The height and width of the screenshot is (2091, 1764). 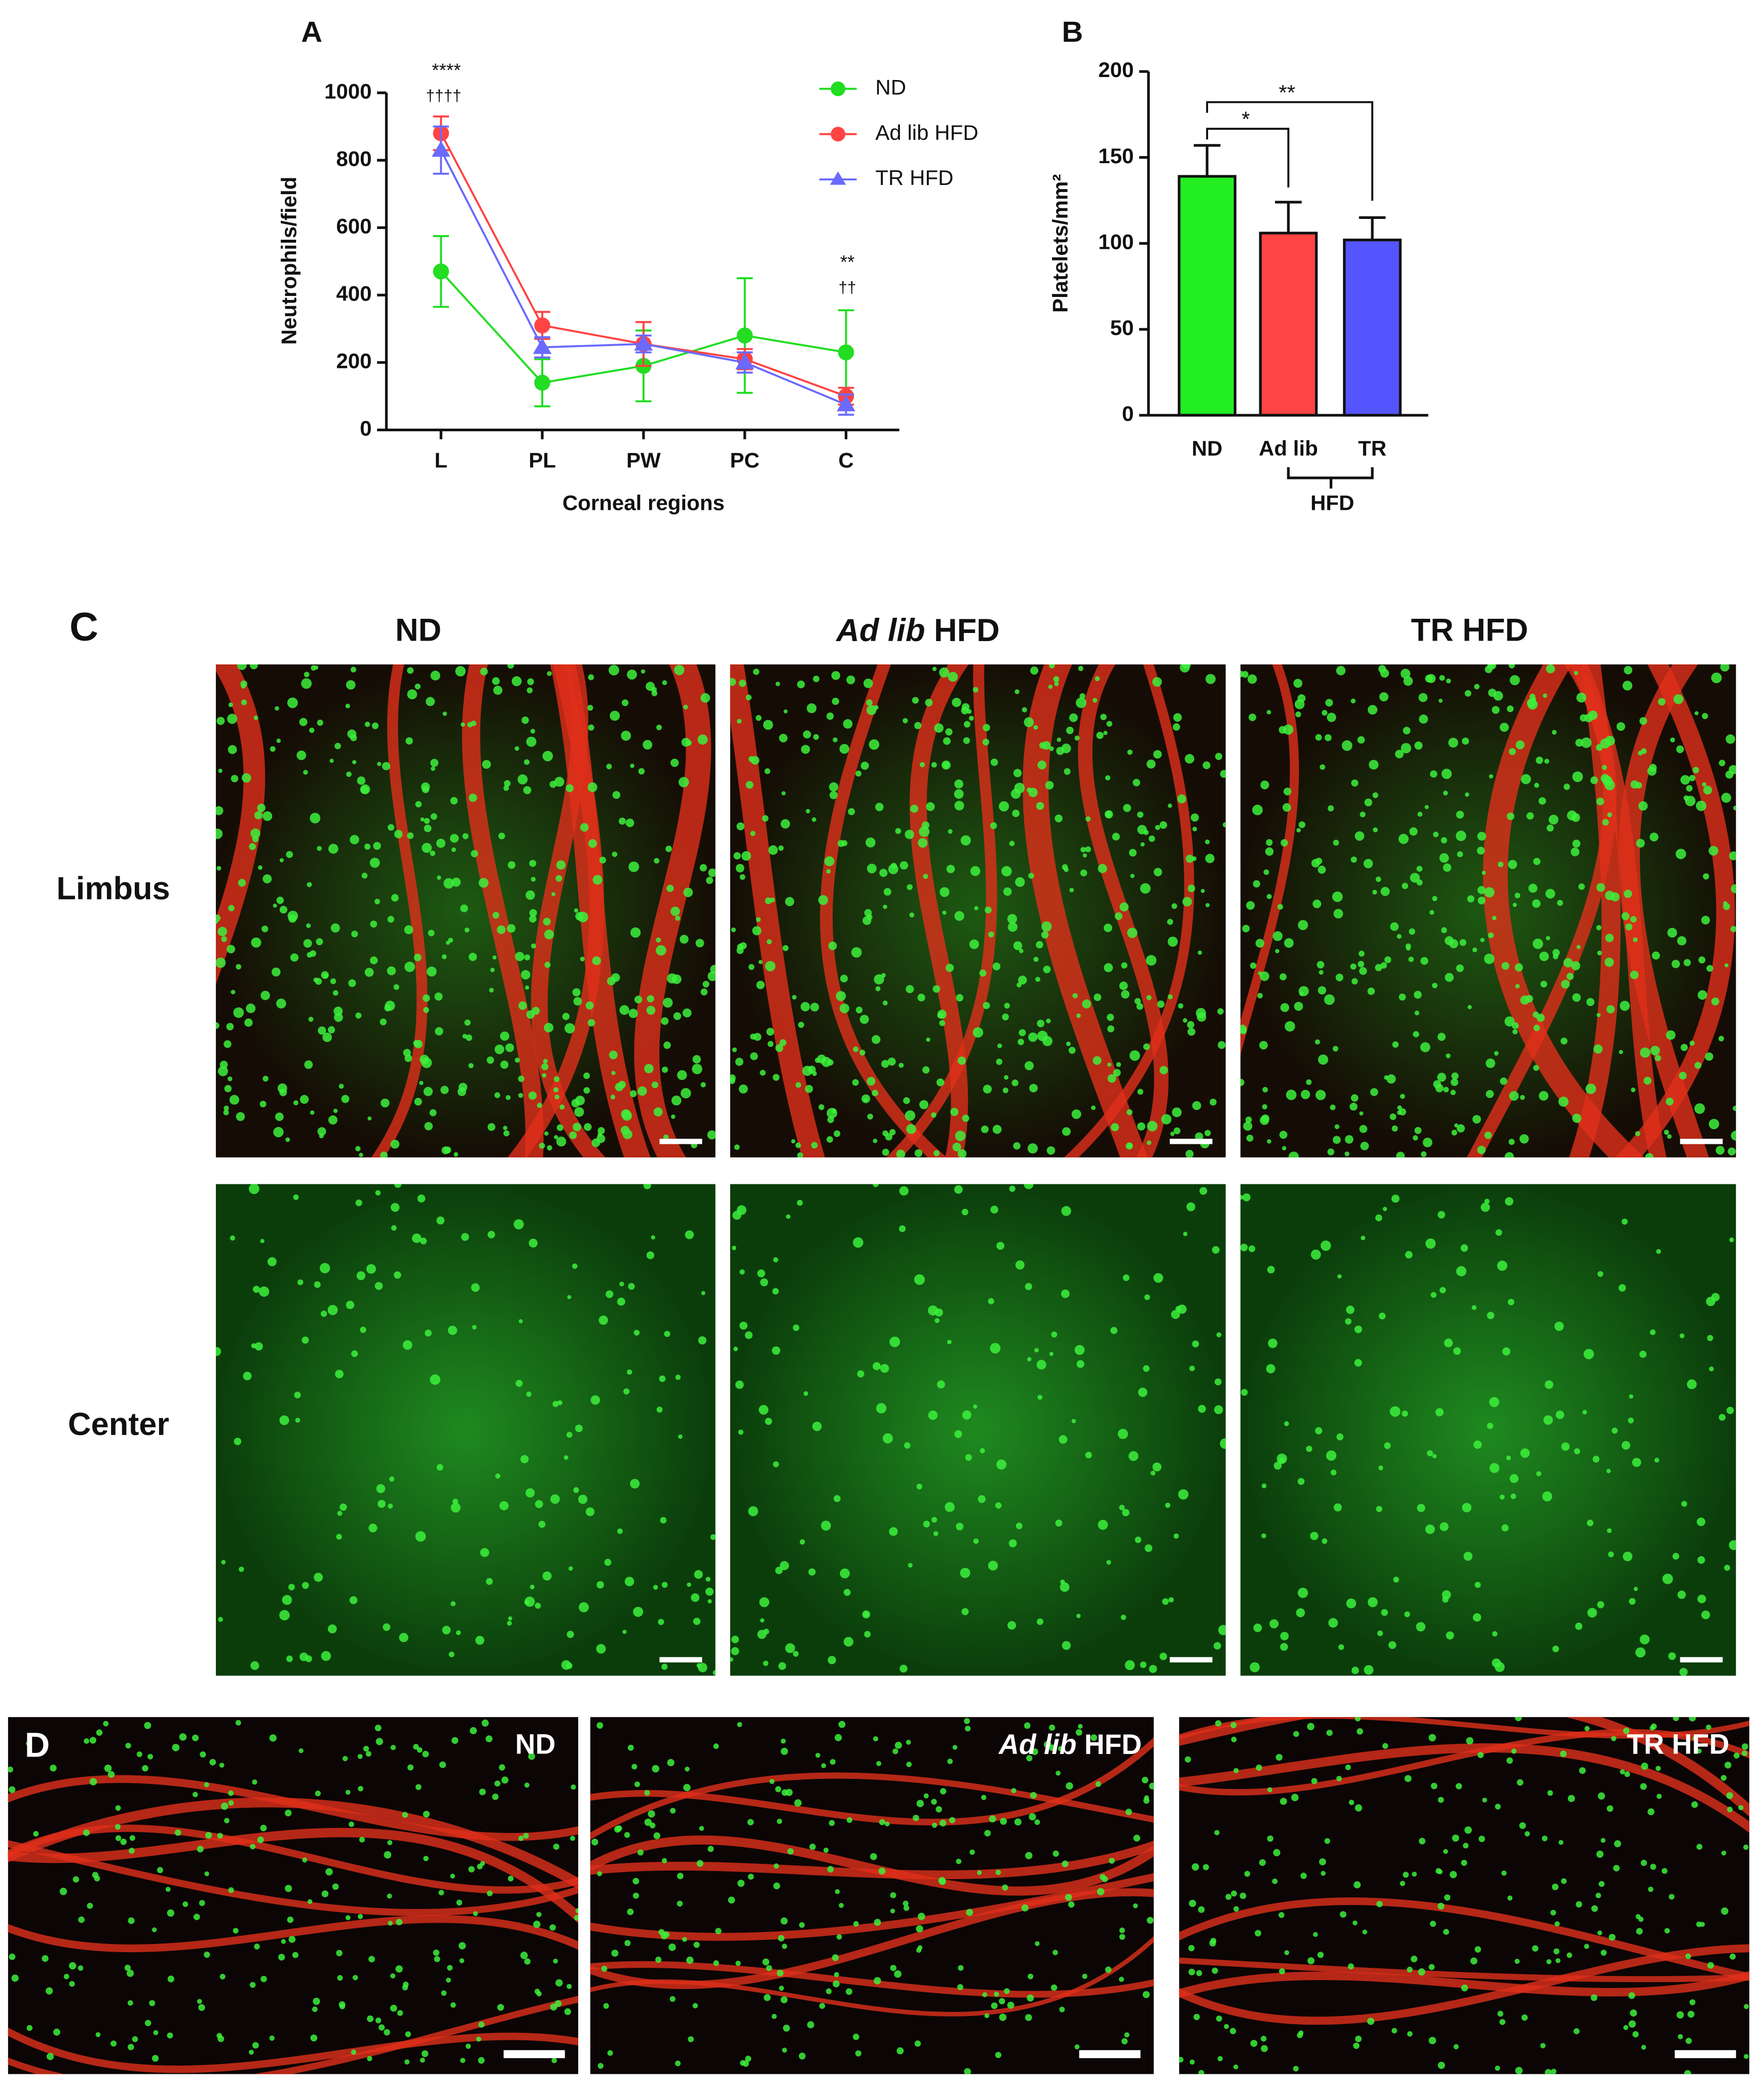 I want to click on sig-bracket, so click(x=1290, y=151).